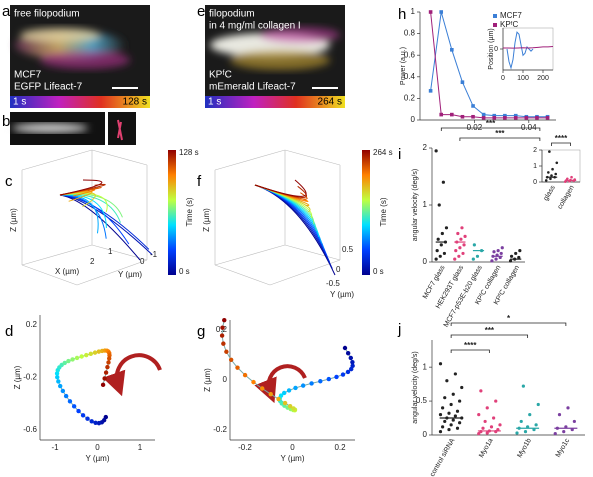  Describe the element at coordinates (201, 331) in the screenshot. I see `panel-letter: g` at that location.